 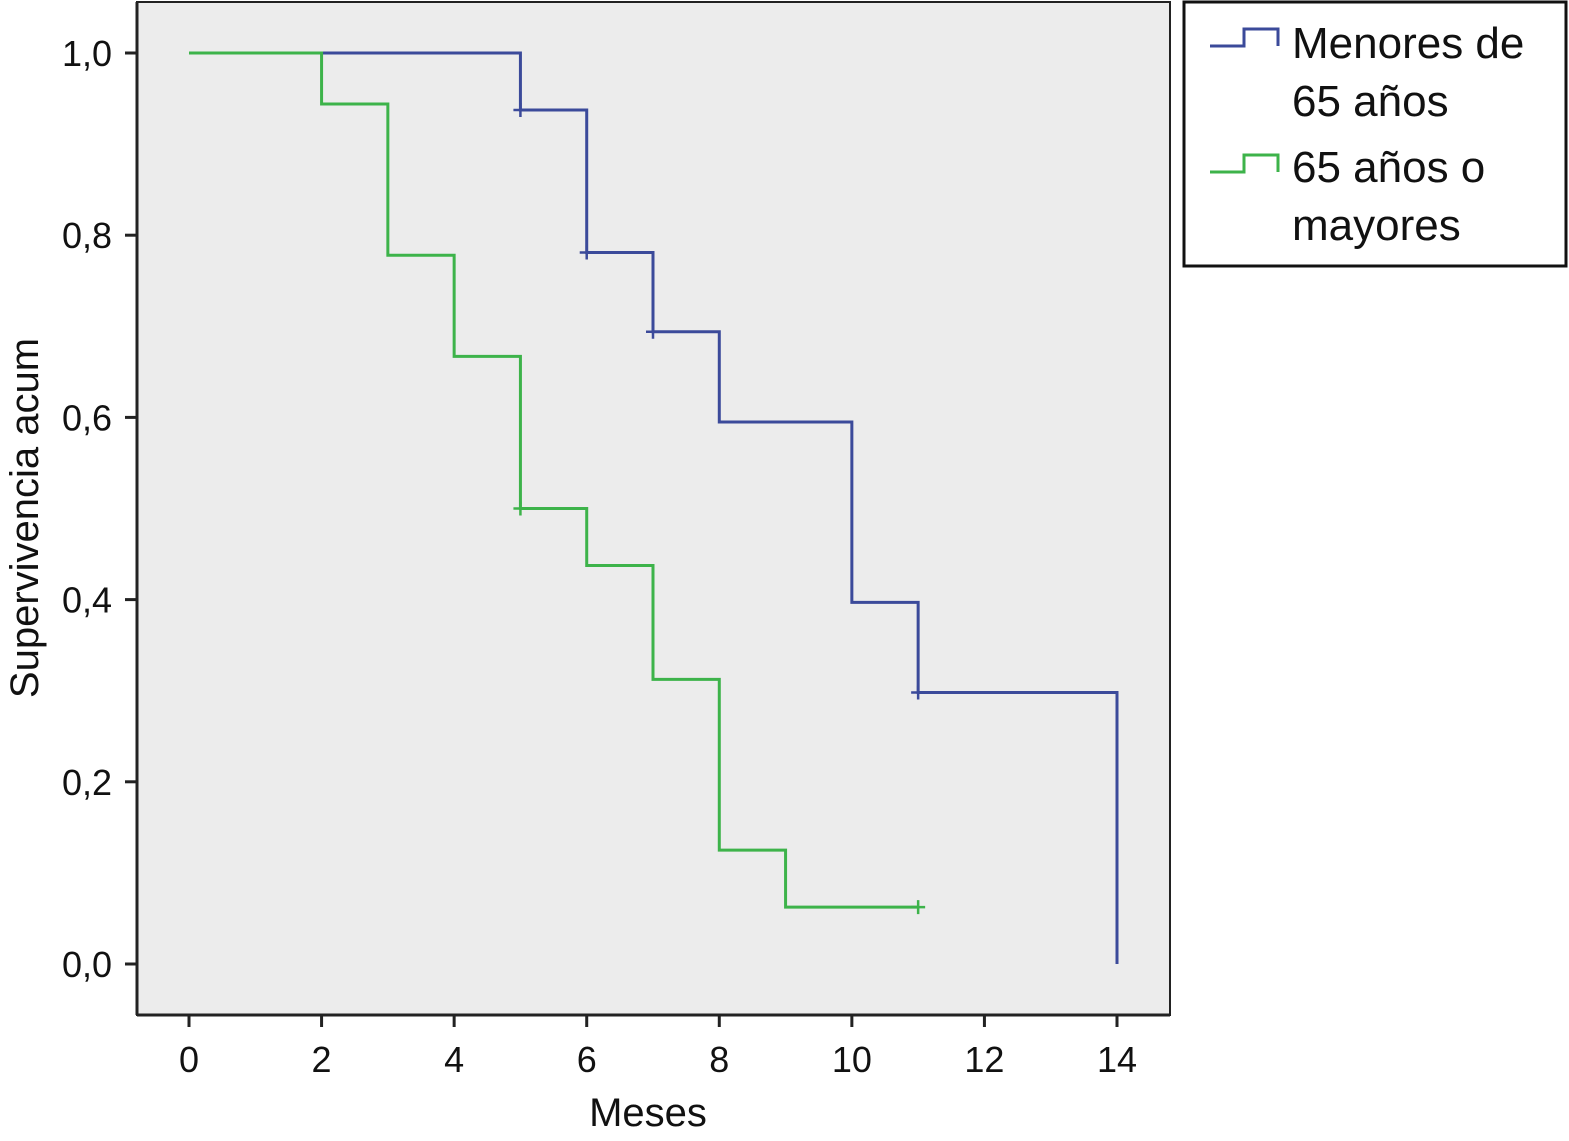 What do you see at coordinates (719, 1059) in the screenshot?
I see `x-tick-label: 8` at bounding box center [719, 1059].